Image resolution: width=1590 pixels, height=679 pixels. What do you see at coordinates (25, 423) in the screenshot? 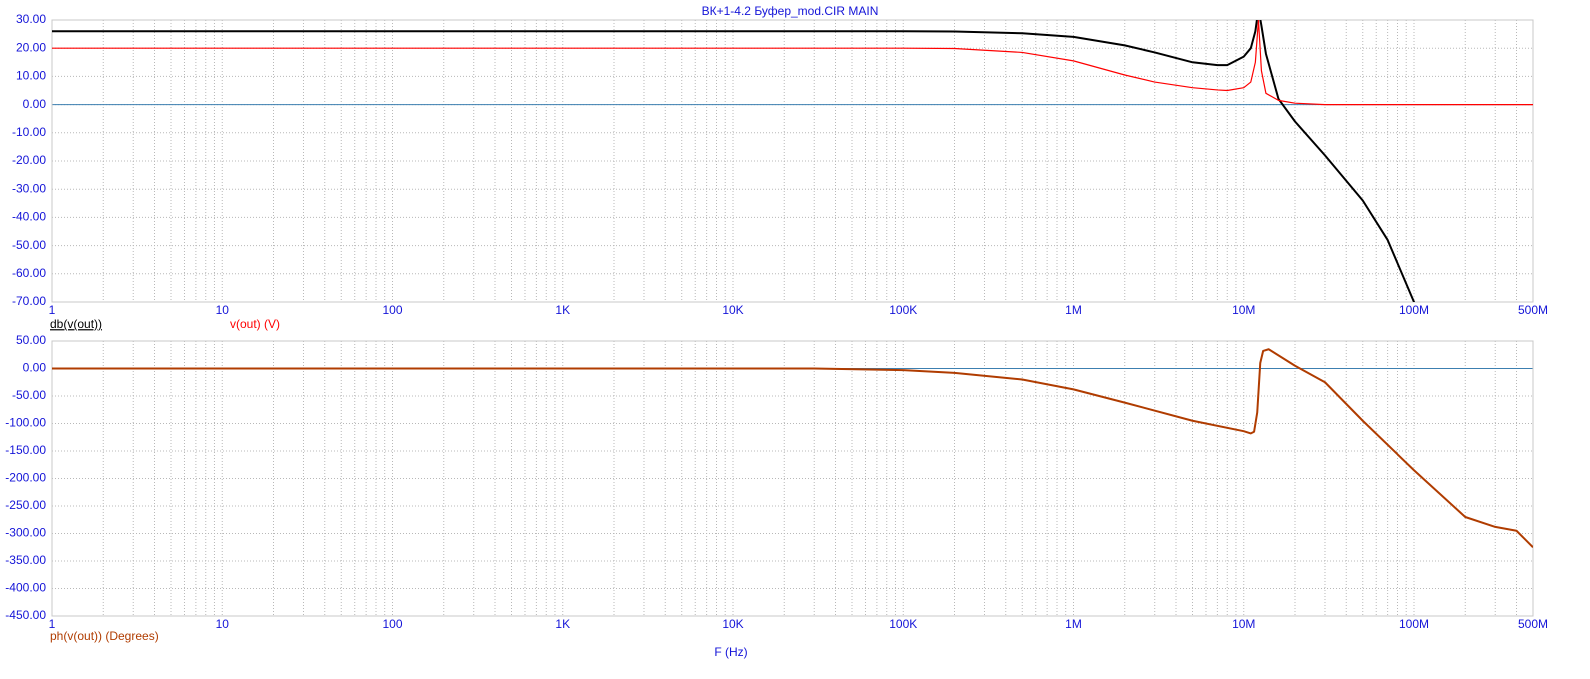
I see `y-tick-label: -100.00` at bounding box center [25, 423].